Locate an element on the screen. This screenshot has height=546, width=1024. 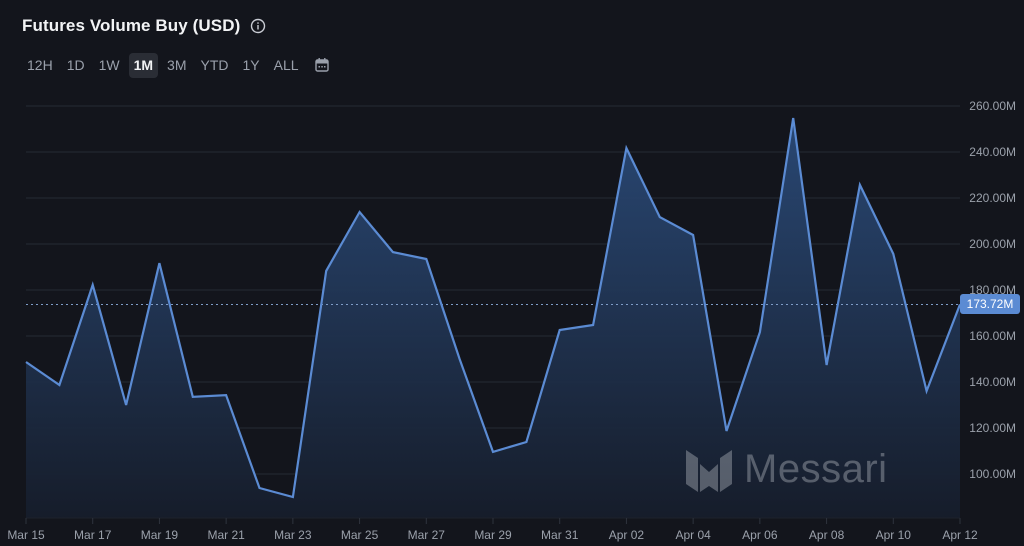
range-1d-button: 1D is located at coordinates (75, 64).